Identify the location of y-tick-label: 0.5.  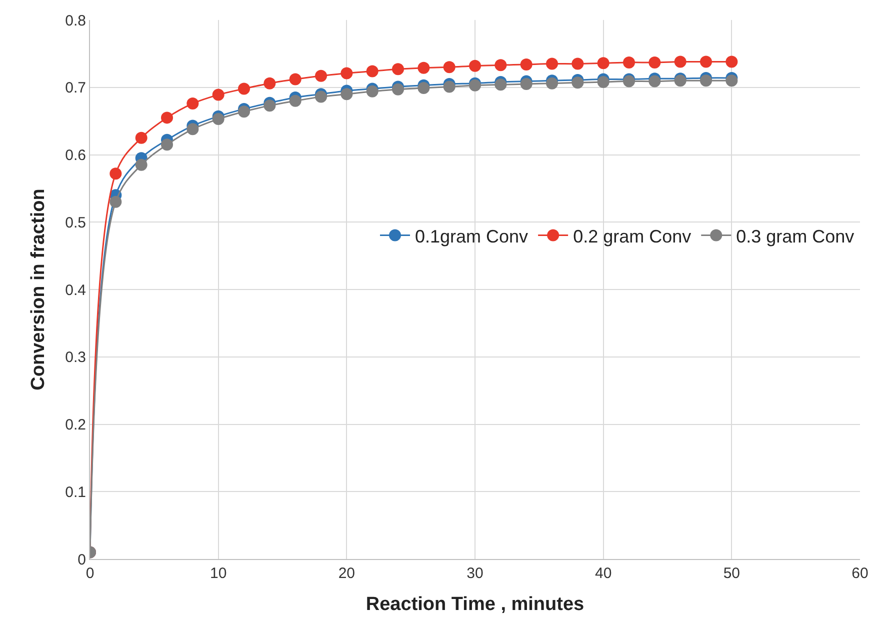
(75, 223).